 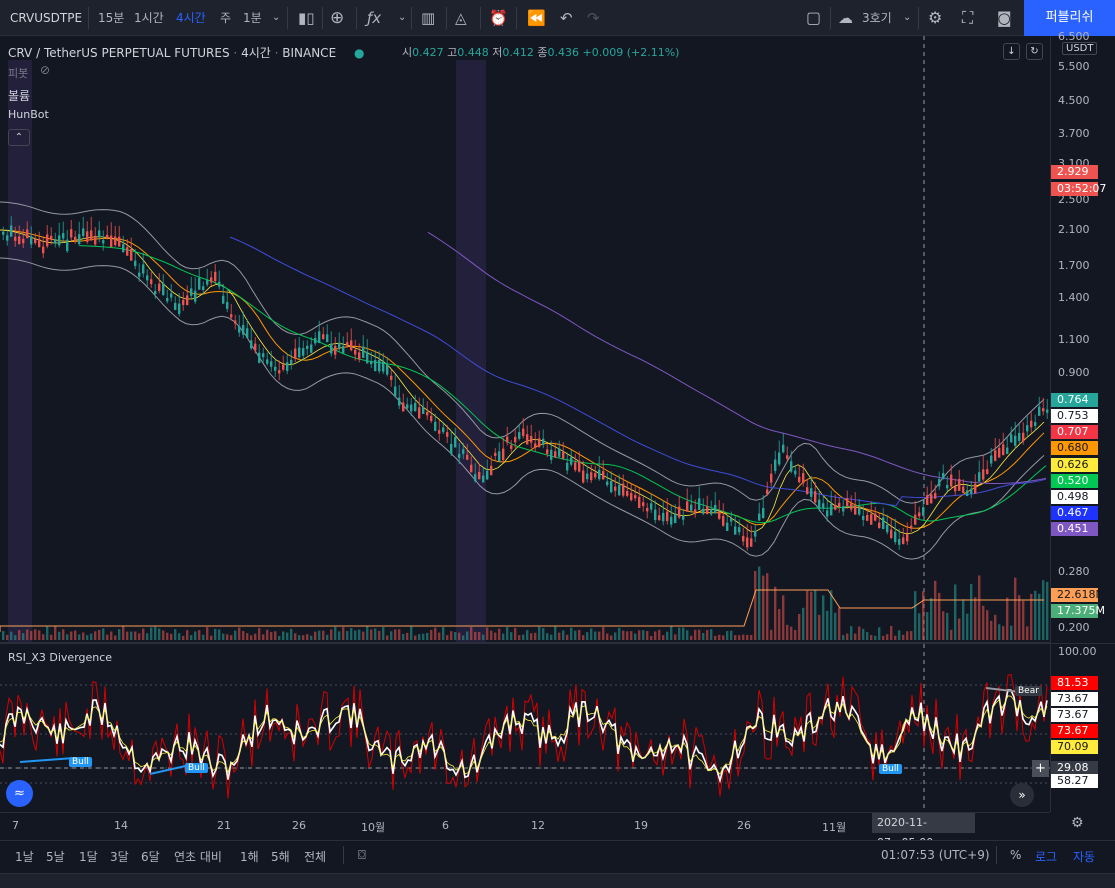 What do you see at coordinates (119, 53) in the screenshot?
I see `symbol-pair: CRV / TetherUS PERPETUAL FUTURES` at bounding box center [119, 53].